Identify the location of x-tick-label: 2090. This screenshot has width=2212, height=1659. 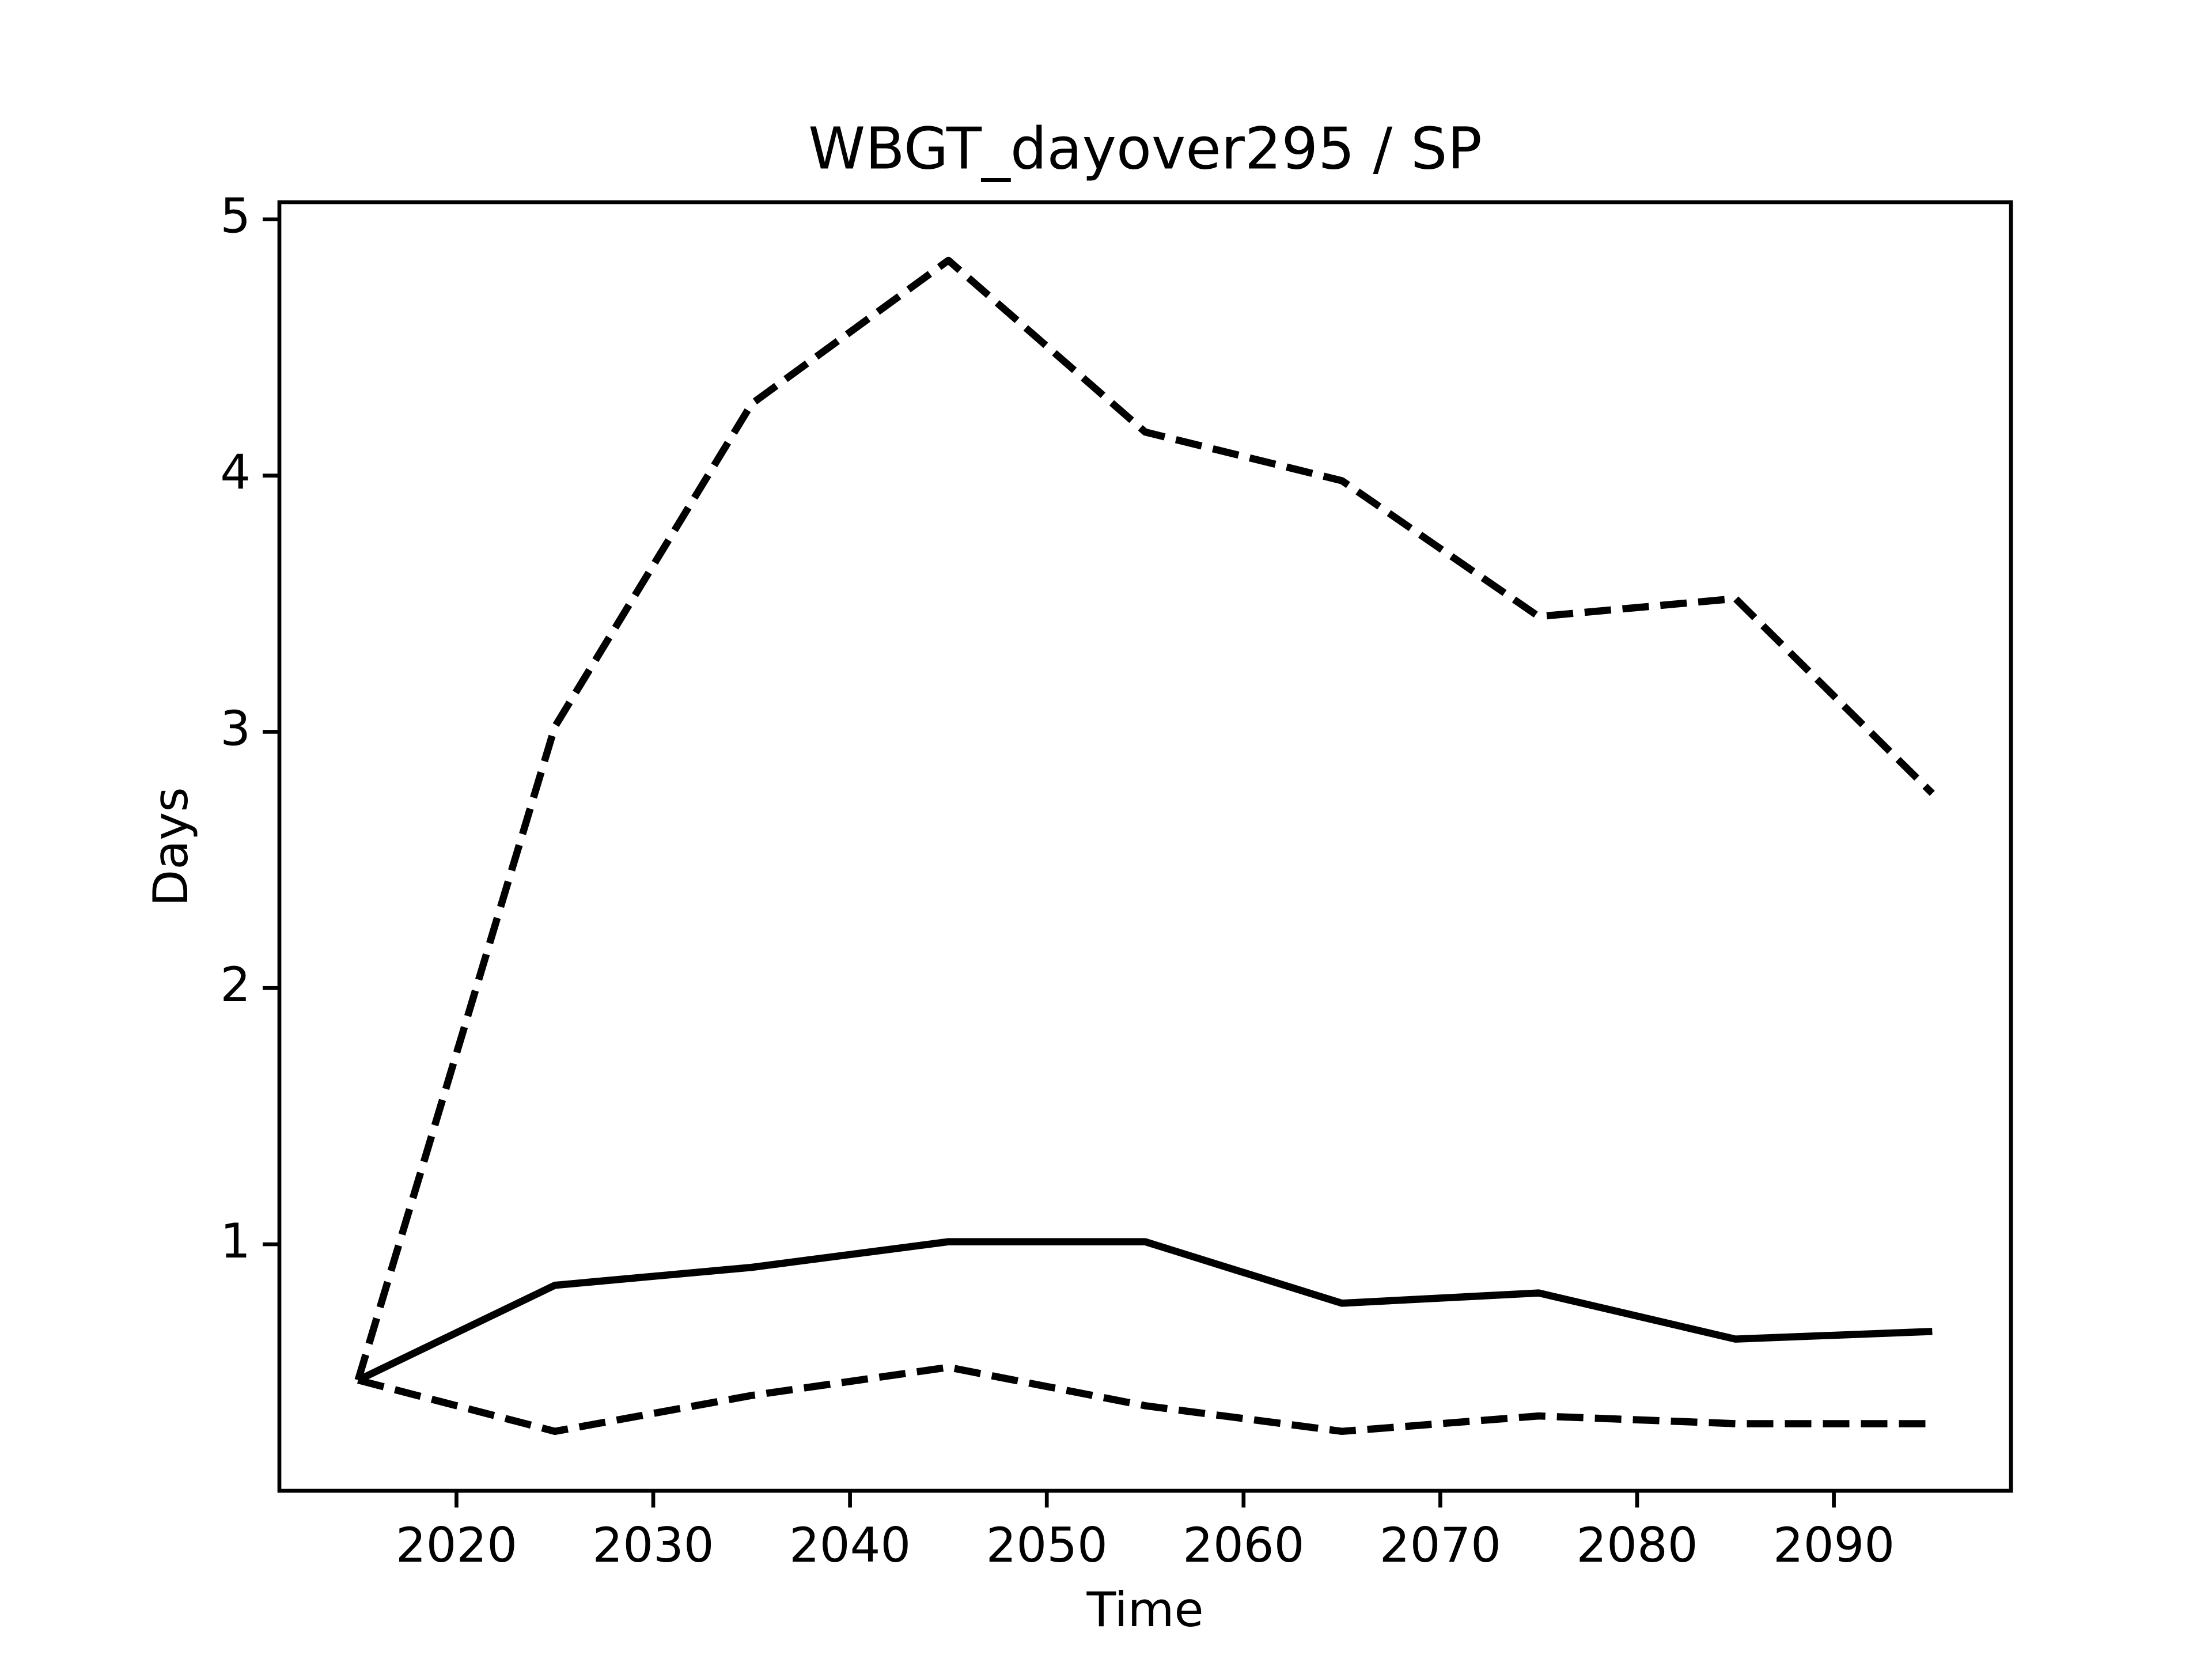
(1834, 1545).